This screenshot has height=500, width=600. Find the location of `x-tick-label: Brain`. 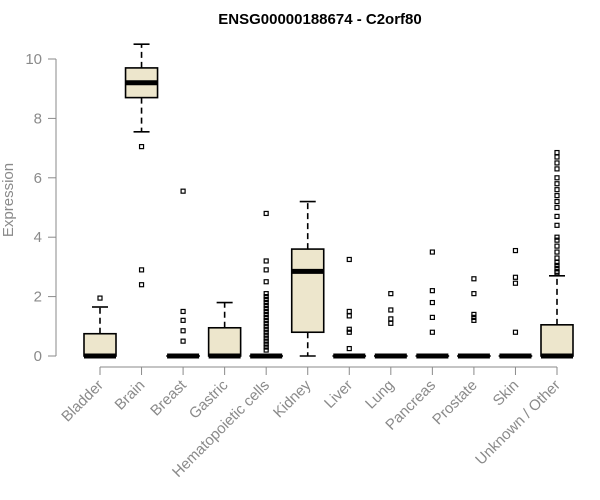

x-tick-label: Brain is located at coordinates (130, 395).